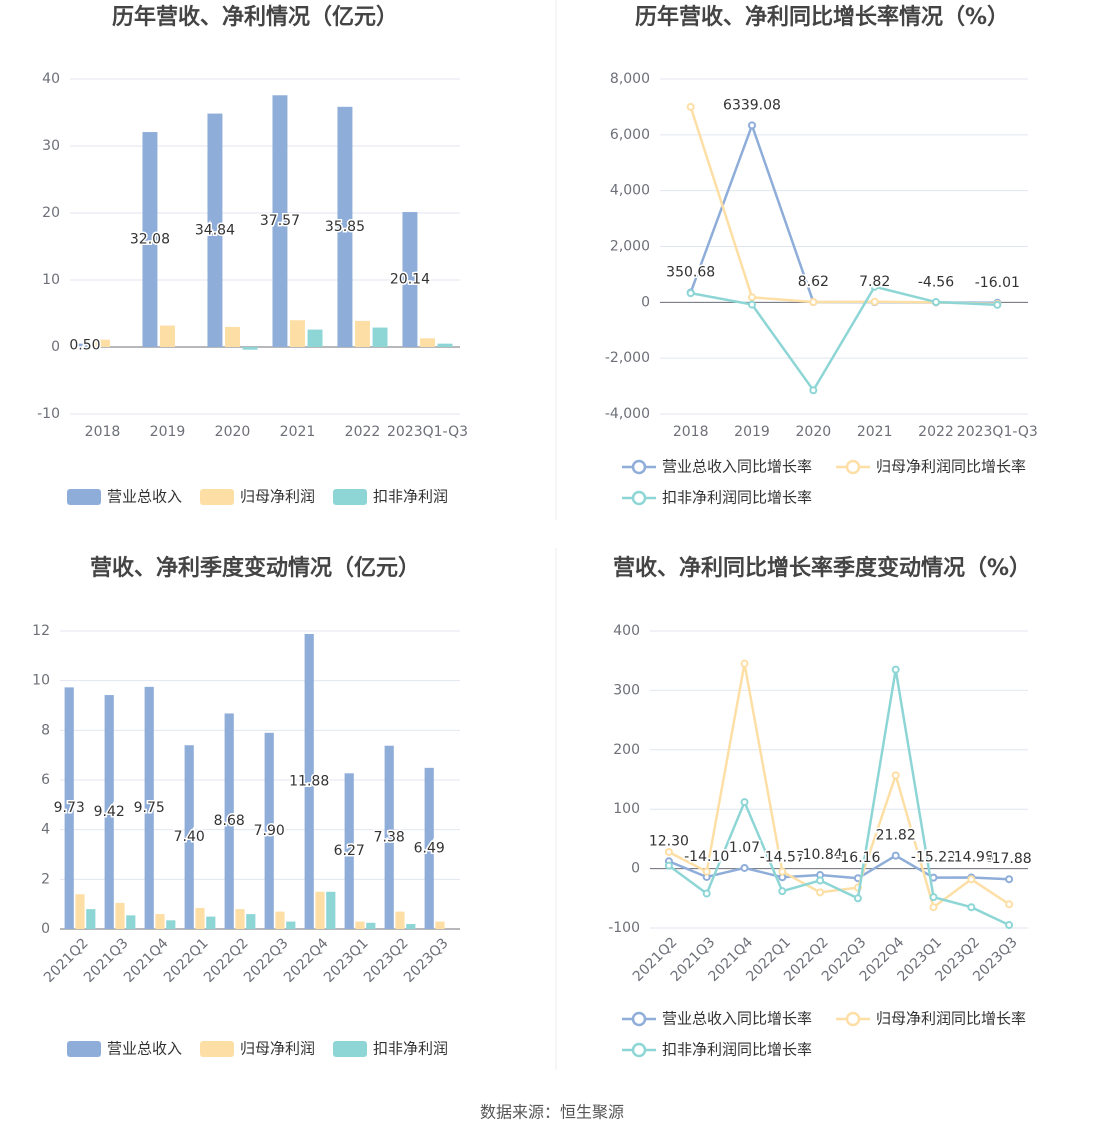 This screenshot has height=1140, width=1105. I want to click on value-label: 37.57, so click(280, 221).